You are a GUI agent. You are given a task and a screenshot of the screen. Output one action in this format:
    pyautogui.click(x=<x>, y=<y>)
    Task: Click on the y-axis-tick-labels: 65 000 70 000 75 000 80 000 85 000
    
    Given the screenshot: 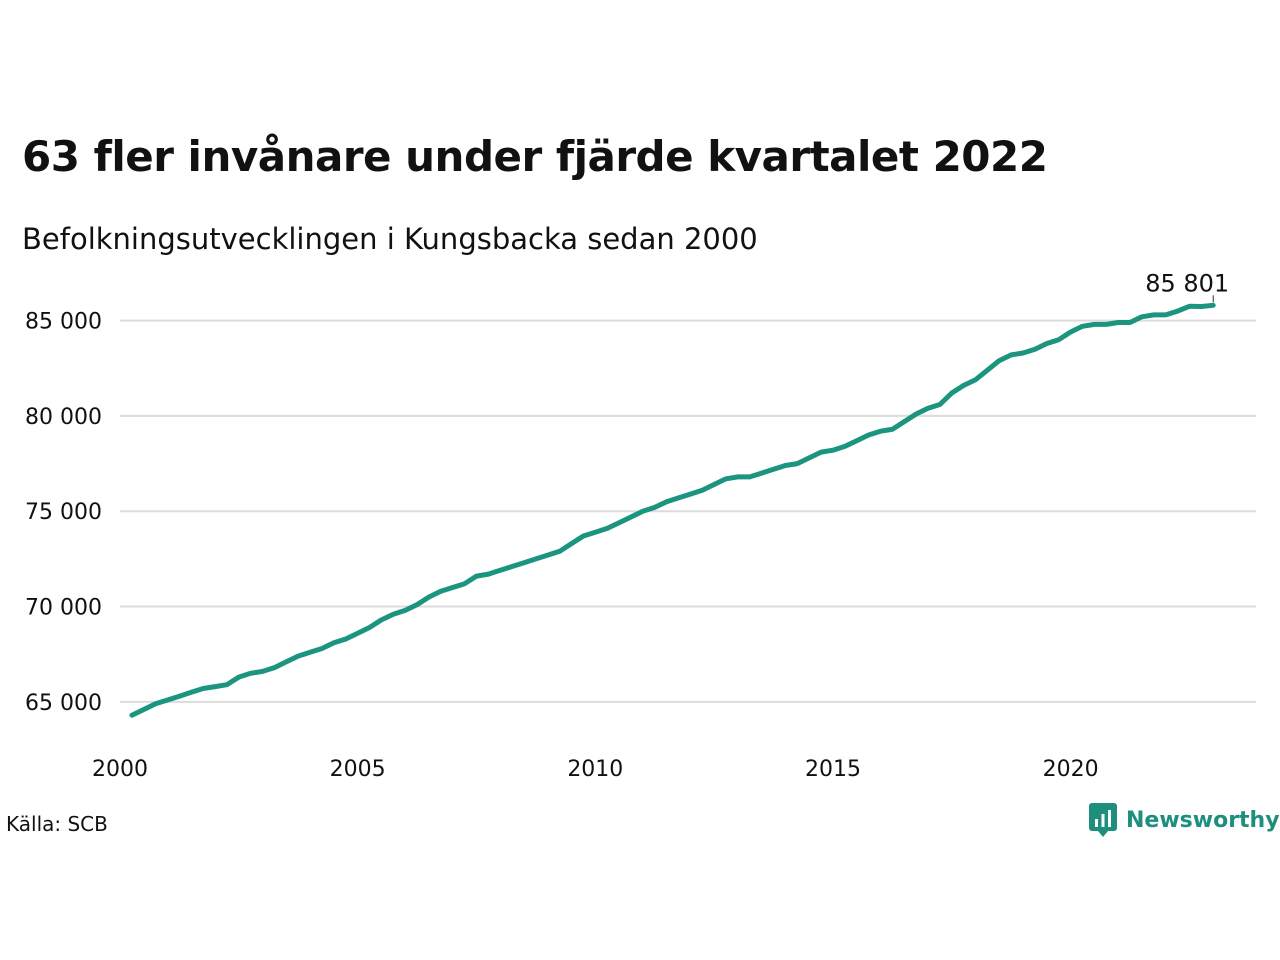 What is the action you would take?
    pyautogui.click(x=63, y=513)
    